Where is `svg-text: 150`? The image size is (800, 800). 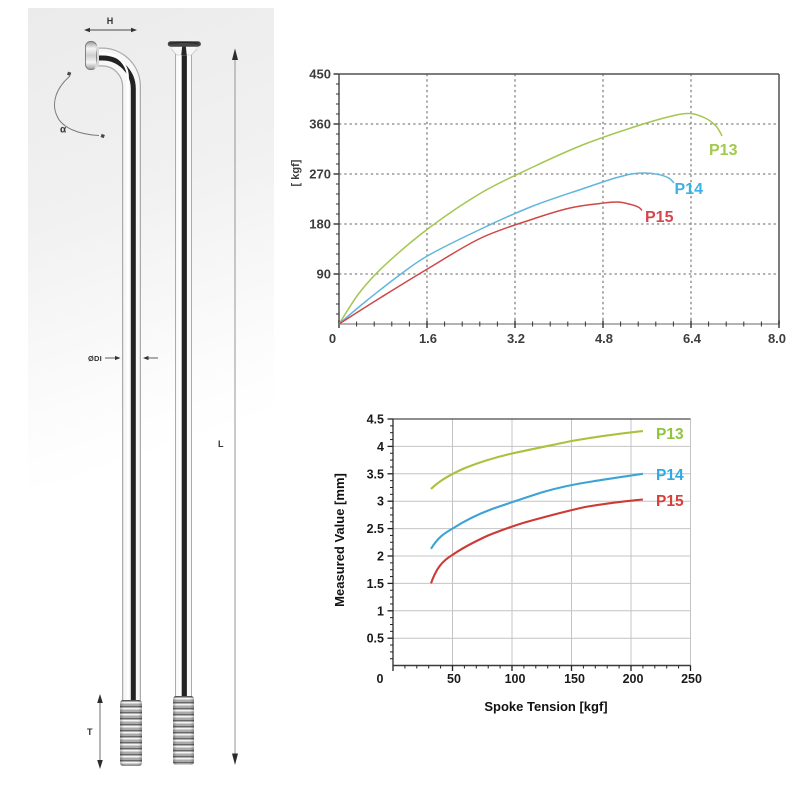
svg-text: 150 is located at coordinates (574, 679).